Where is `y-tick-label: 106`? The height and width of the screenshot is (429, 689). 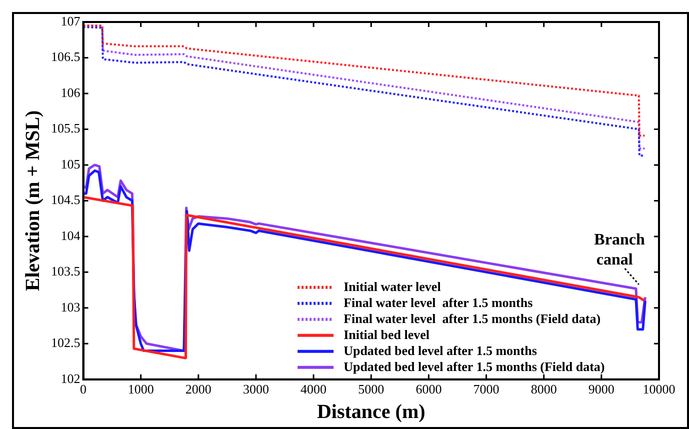
y-tick-label: 106 is located at coordinates (70, 92).